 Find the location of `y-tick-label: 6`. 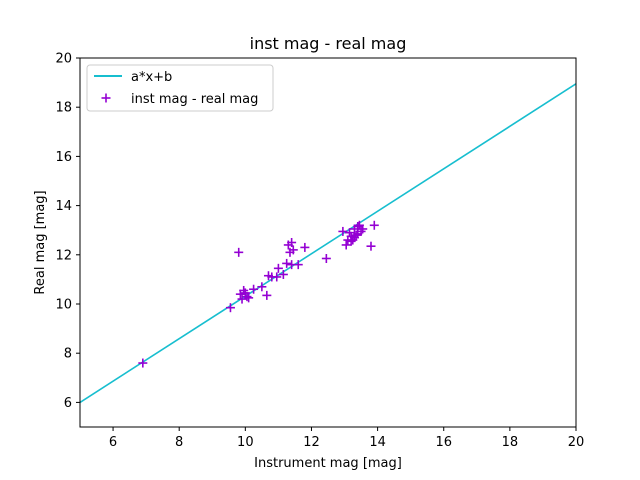

y-tick-label: 6 is located at coordinates (68, 403).